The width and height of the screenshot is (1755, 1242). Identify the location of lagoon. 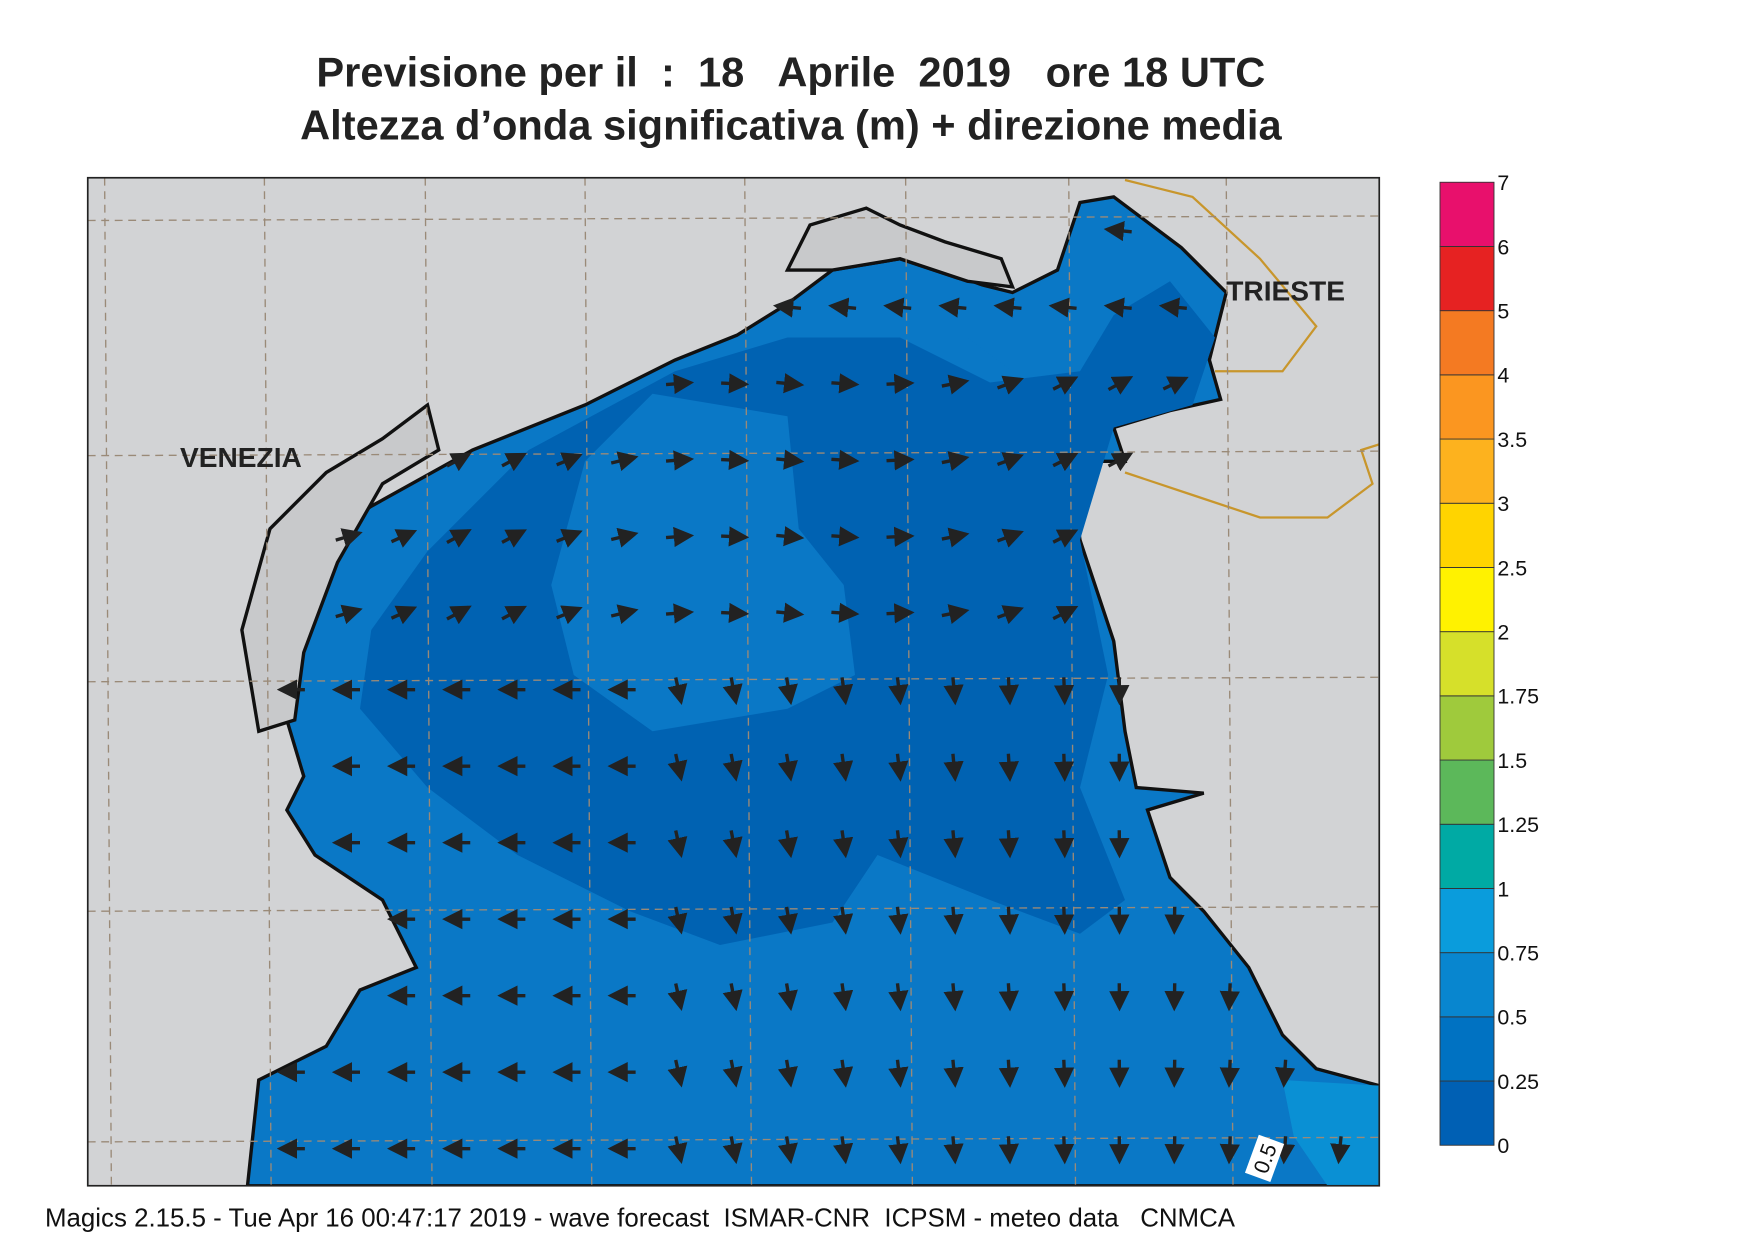
(340, 568).